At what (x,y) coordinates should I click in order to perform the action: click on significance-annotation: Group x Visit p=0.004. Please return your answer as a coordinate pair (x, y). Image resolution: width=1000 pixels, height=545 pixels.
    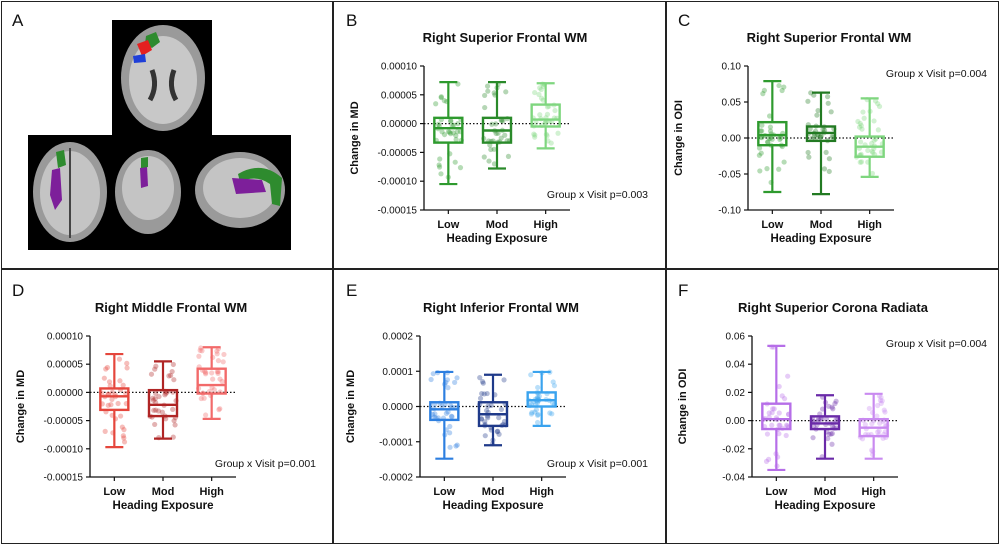
    Looking at the image, I should click on (936, 74).